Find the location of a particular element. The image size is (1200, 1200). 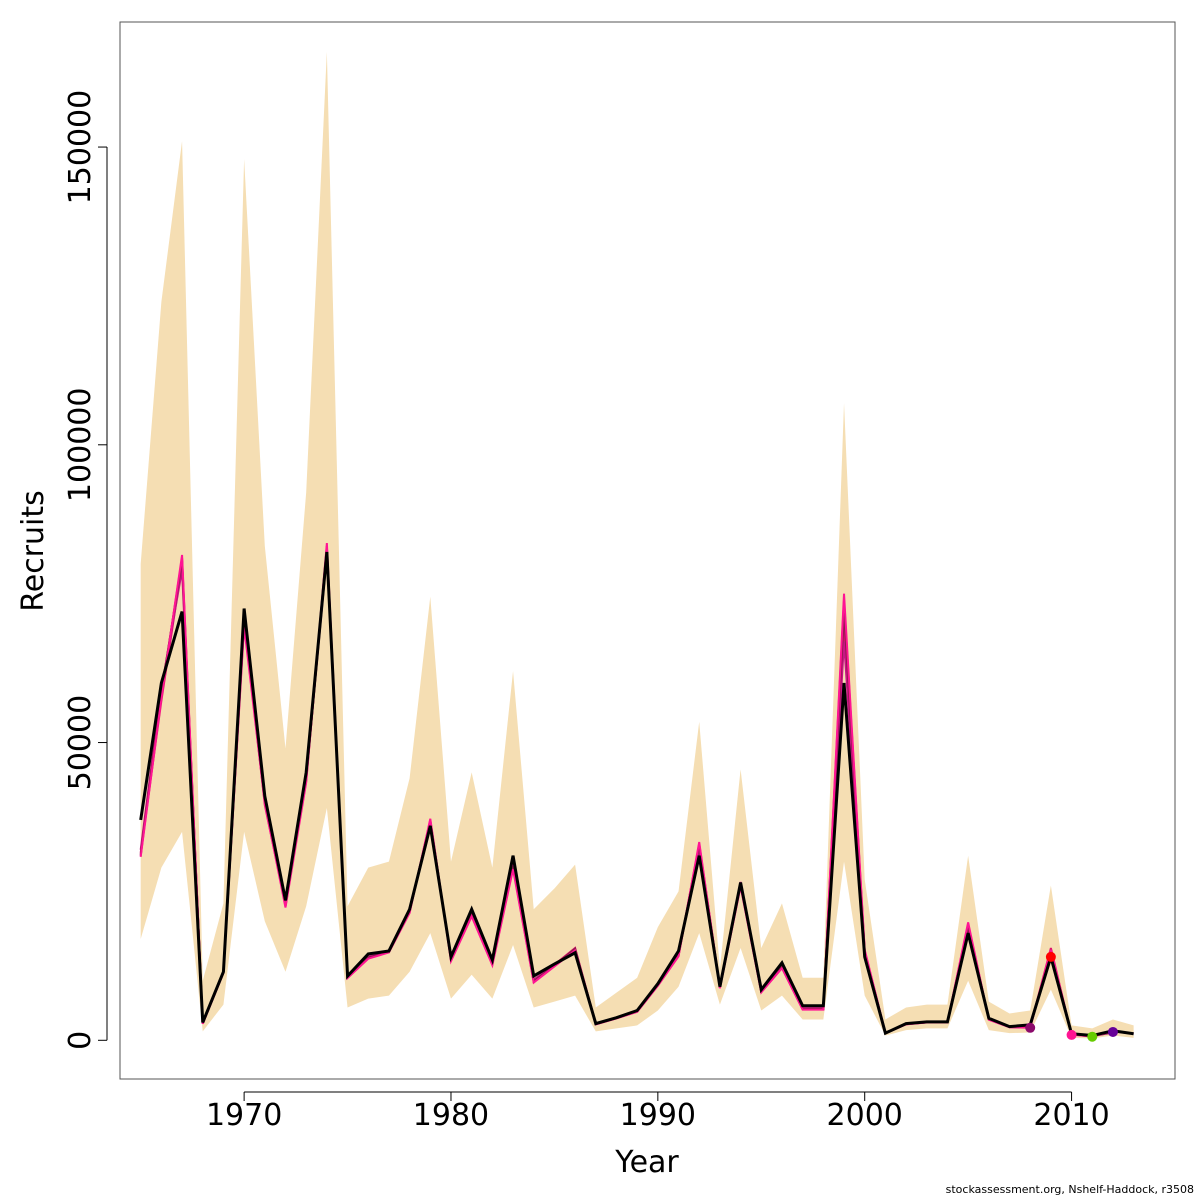

x-tick-label-1970: 1970 is located at coordinates (244, 1115).